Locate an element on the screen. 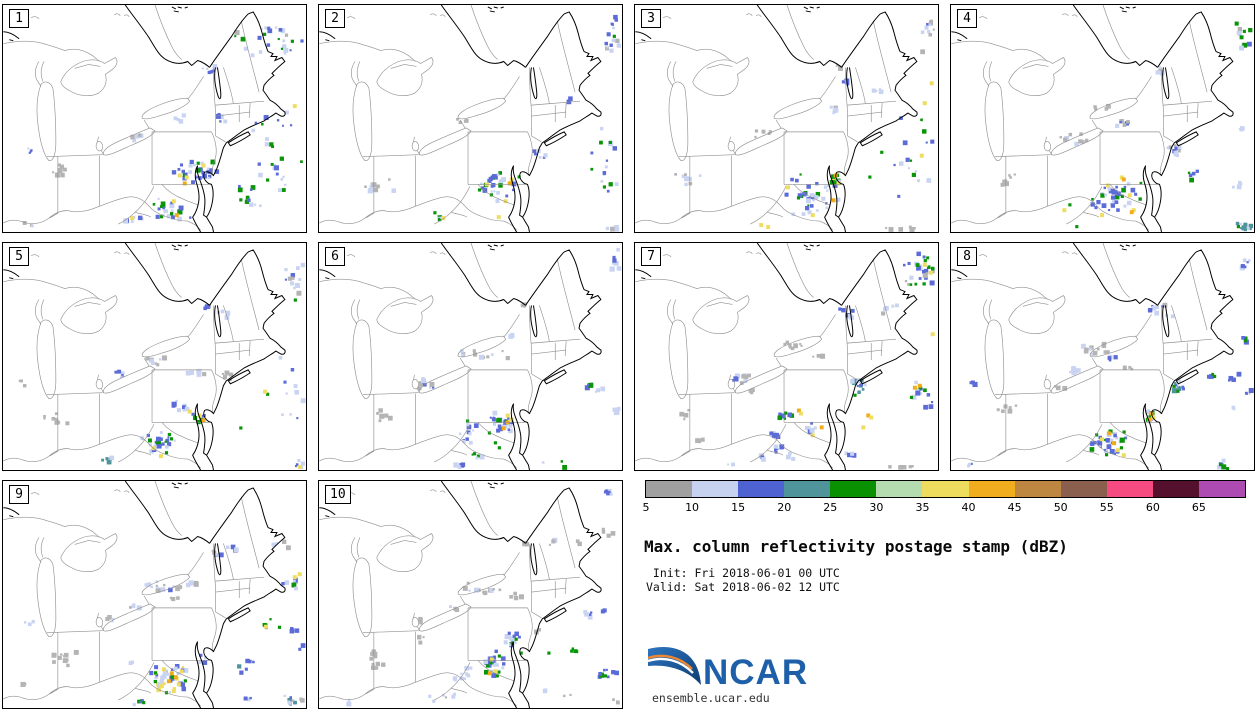 The height and width of the screenshot is (709, 1260). ncar-logo: NCAR ensemble.ucar.edu is located at coordinates (728, 675).